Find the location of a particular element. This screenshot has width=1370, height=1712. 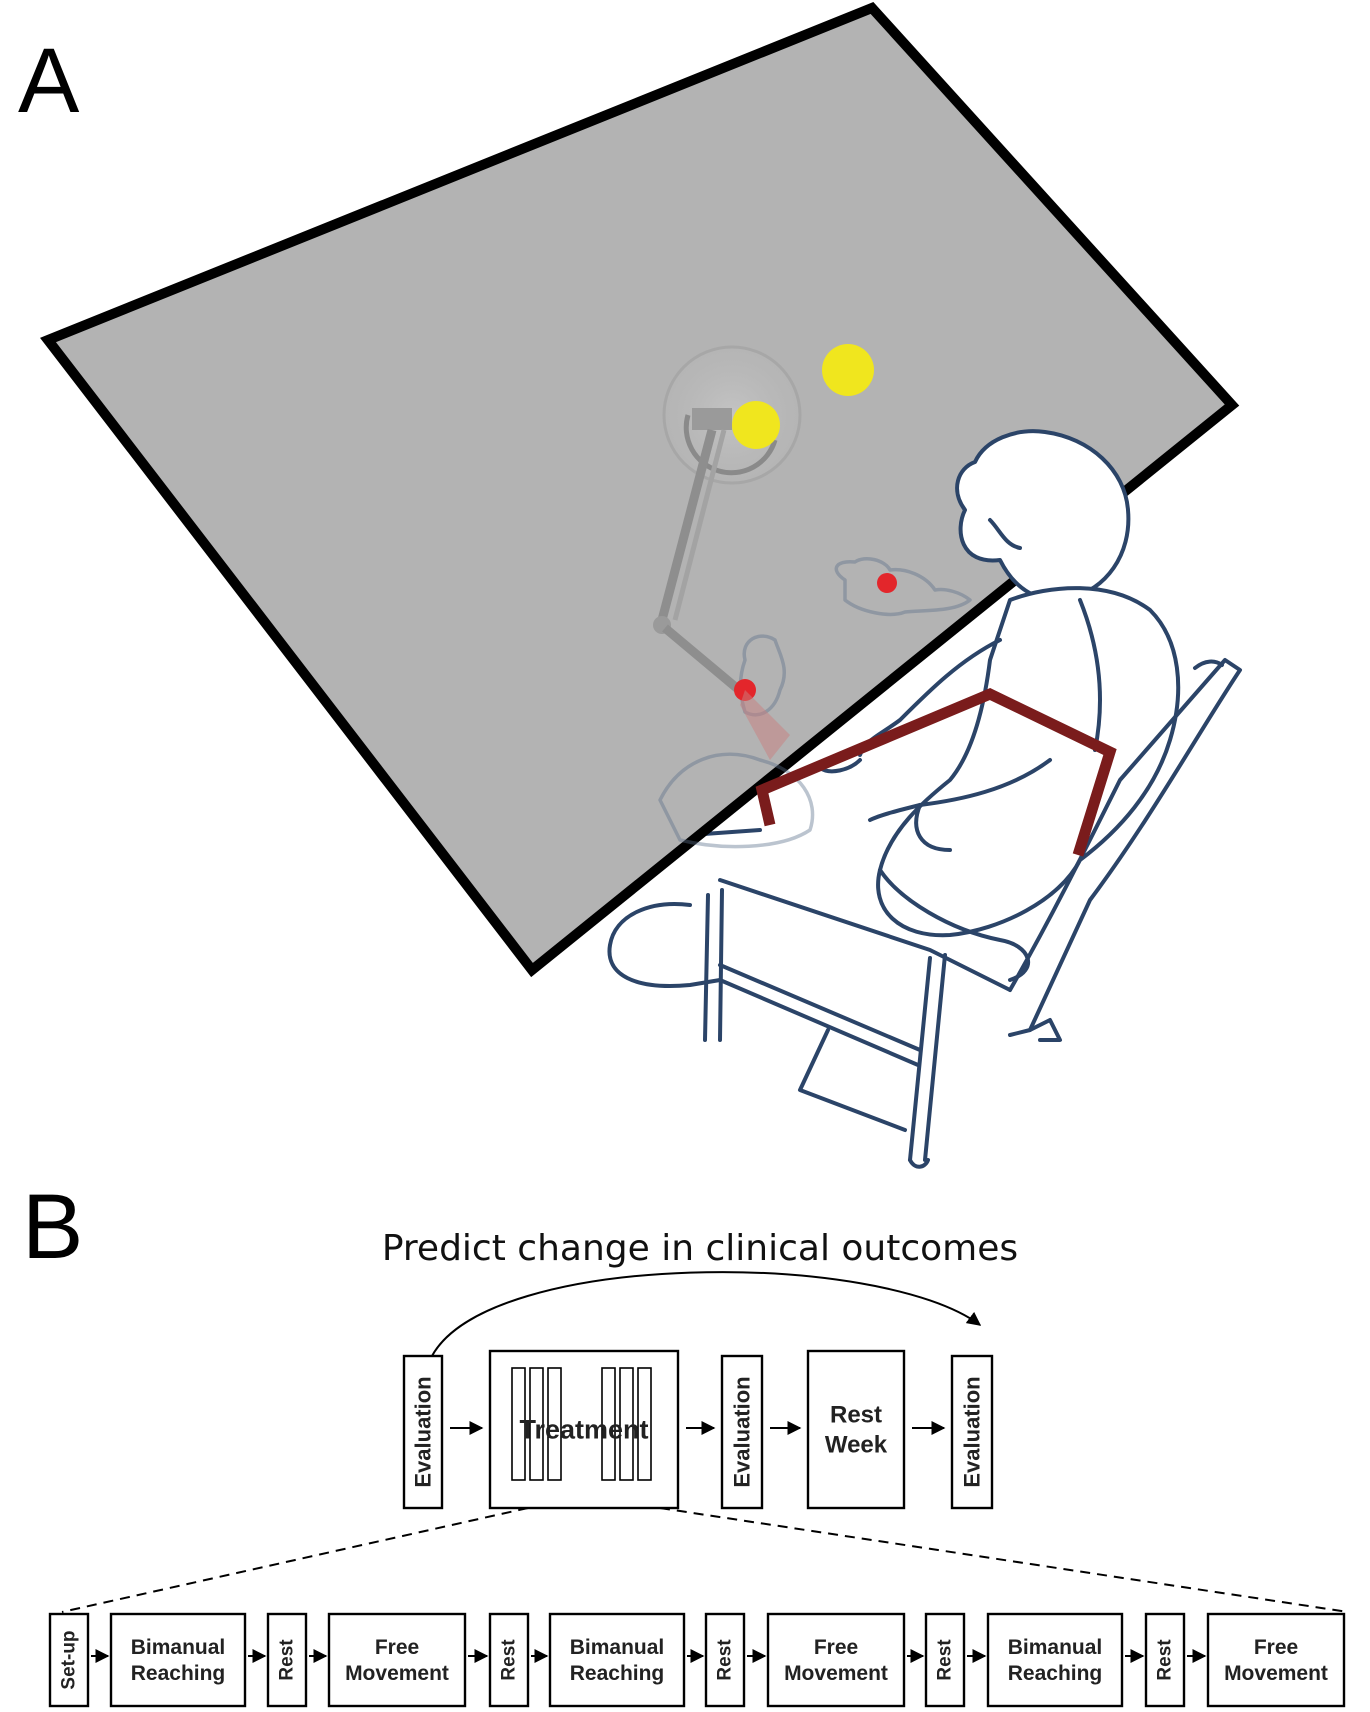

evaluation-3-label: Evaluation is located at coordinates (972, 1431).